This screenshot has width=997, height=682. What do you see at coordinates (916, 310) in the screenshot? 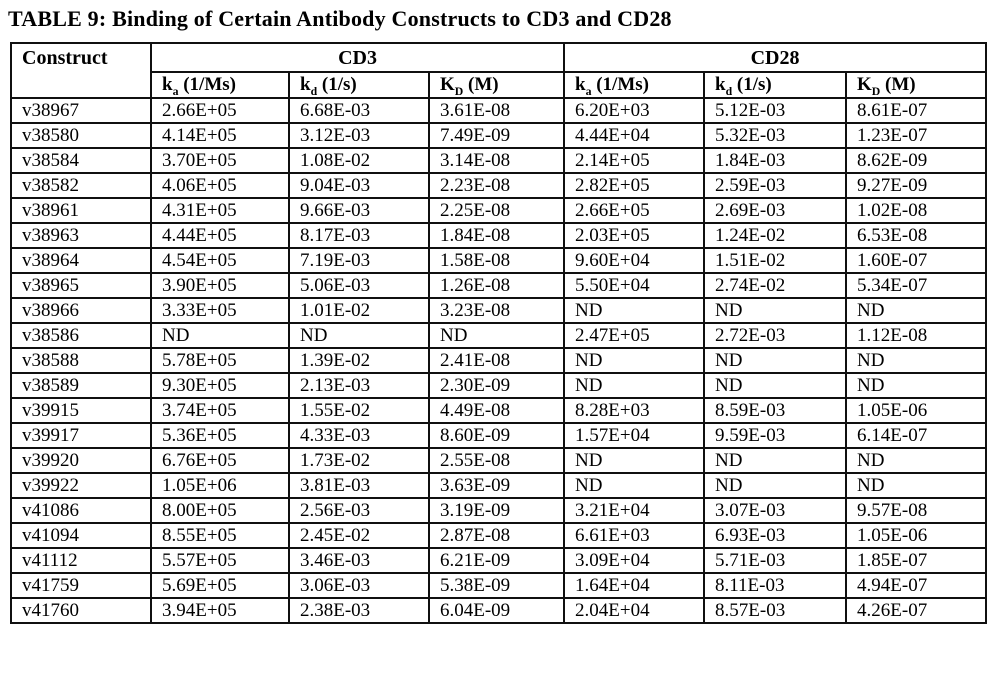
I see `cd28-KD-cell: ND` at bounding box center [916, 310].